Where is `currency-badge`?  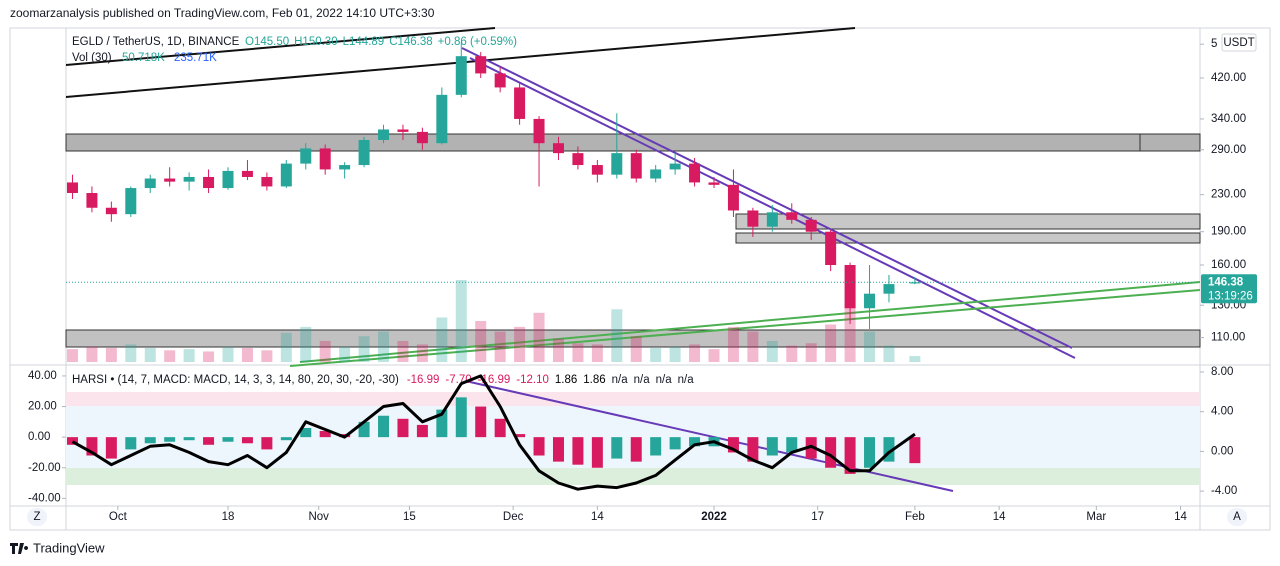 currency-badge is located at coordinates (1239, 42).